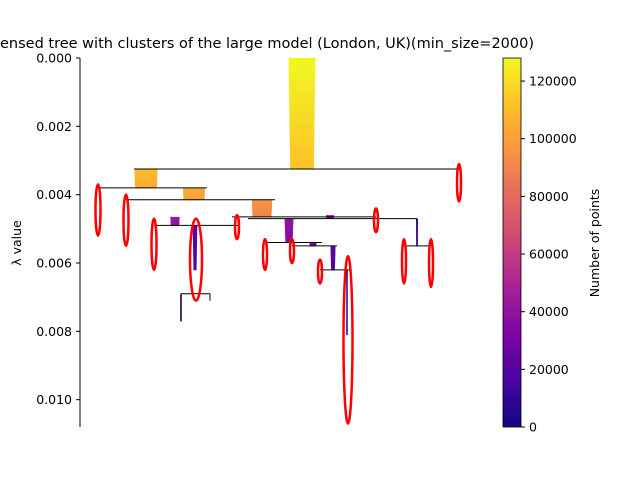 The width and height of the screenshot is (640, 480). I want to click on colorbar-tick-label: 0, so click(533, 427).